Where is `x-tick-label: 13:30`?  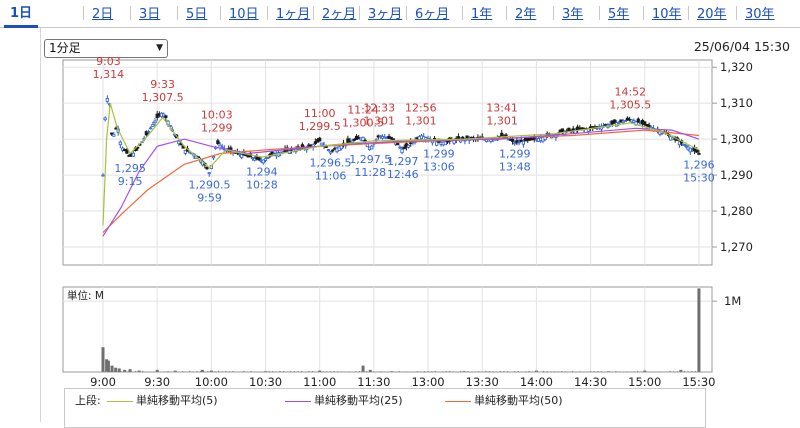 x-tick-label: 13:30 is located at coordinates (482, 382).